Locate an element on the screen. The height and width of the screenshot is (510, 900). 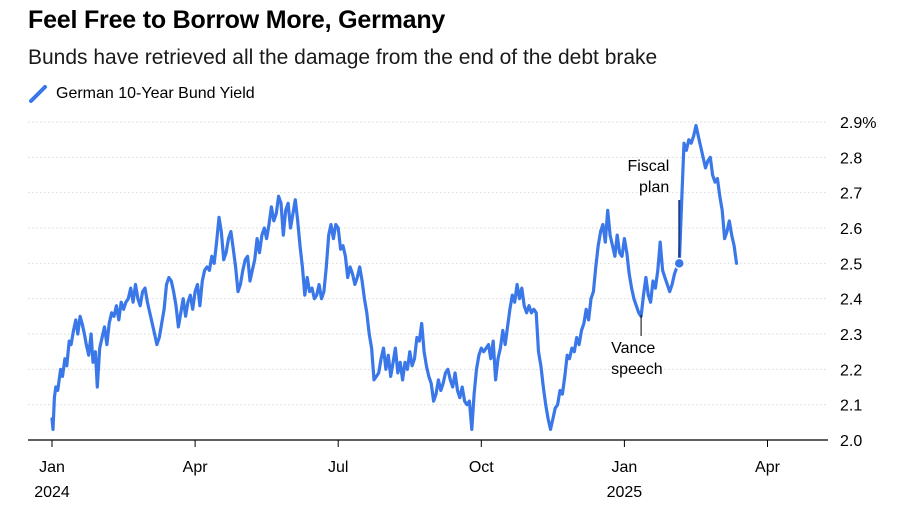
y-tick-label: 2.2 is located at coordinates (851, 370).